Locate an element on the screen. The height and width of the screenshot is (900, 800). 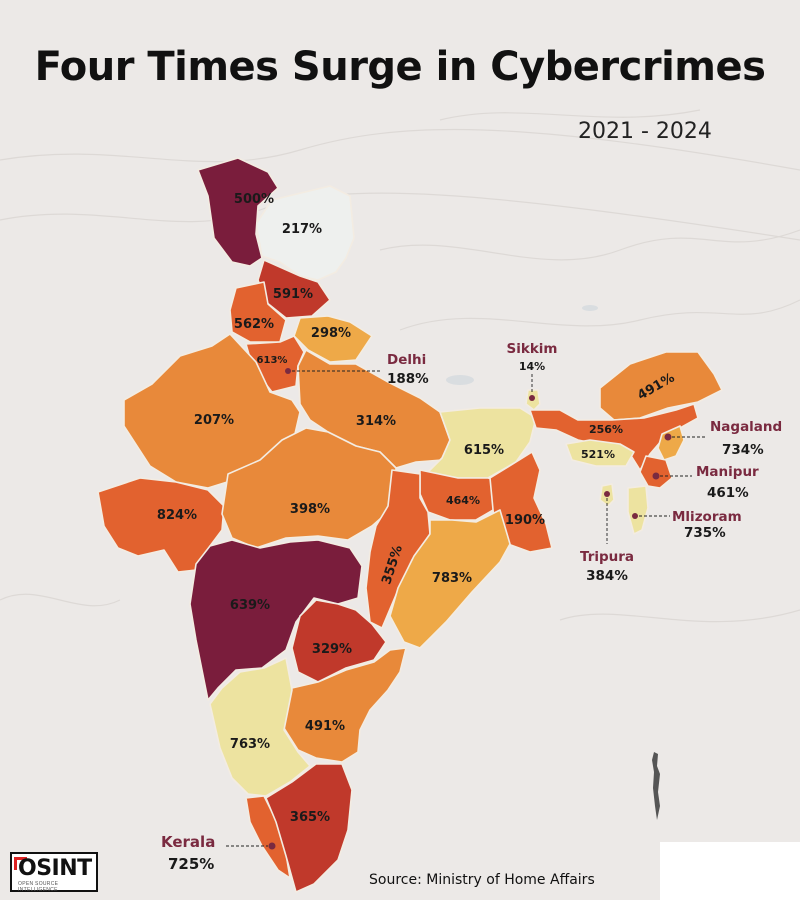
value-andhra-pradesh: 491% is located at coordinates (325, 726).